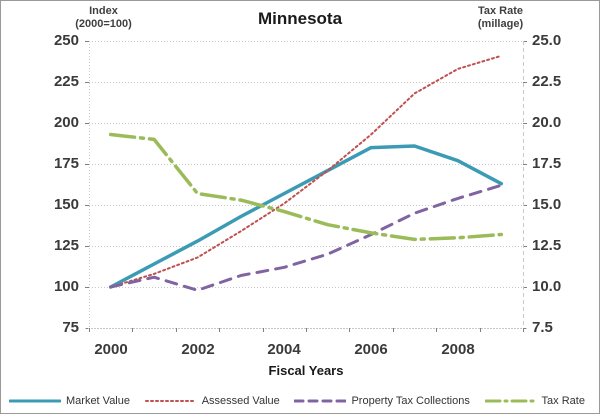  What do you see at coordinates (542, 327) in the screenshot?
I see `right-axis-tick-label: 7.5` at bounding box center [542, 327].